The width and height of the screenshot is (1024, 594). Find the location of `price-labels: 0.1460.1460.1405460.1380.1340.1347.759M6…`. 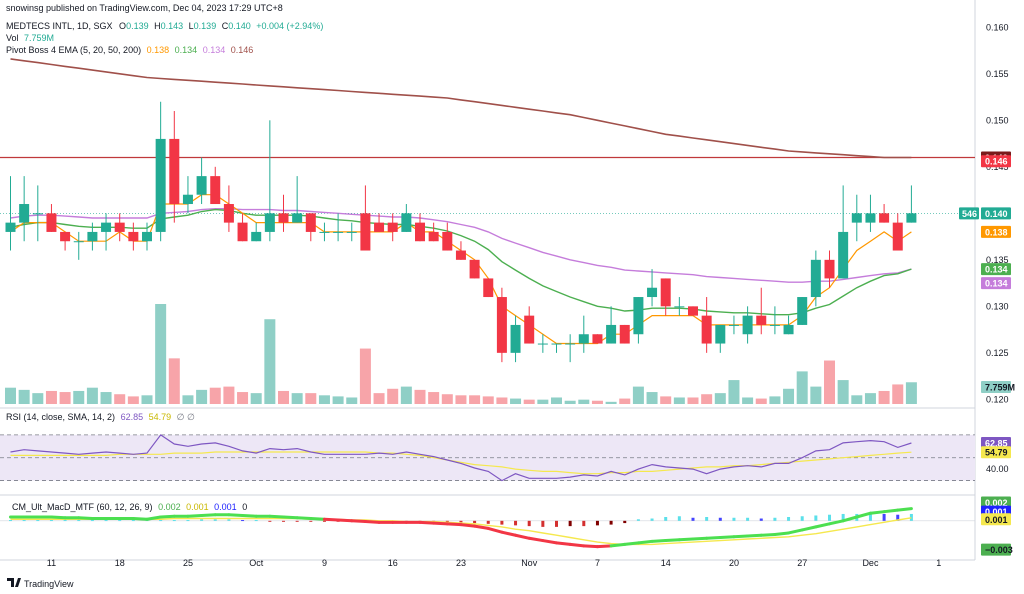

price-labels: 0.1460.1460.1405460.1380.1340.1347.759M6… is located at coordinates (987, 353).